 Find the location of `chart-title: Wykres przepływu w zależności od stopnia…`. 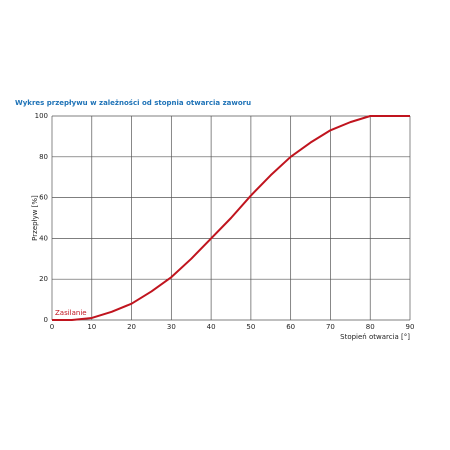

chart-title: Wykres przepływu w zależności od stopnia… is located at coordinates (133, 103).